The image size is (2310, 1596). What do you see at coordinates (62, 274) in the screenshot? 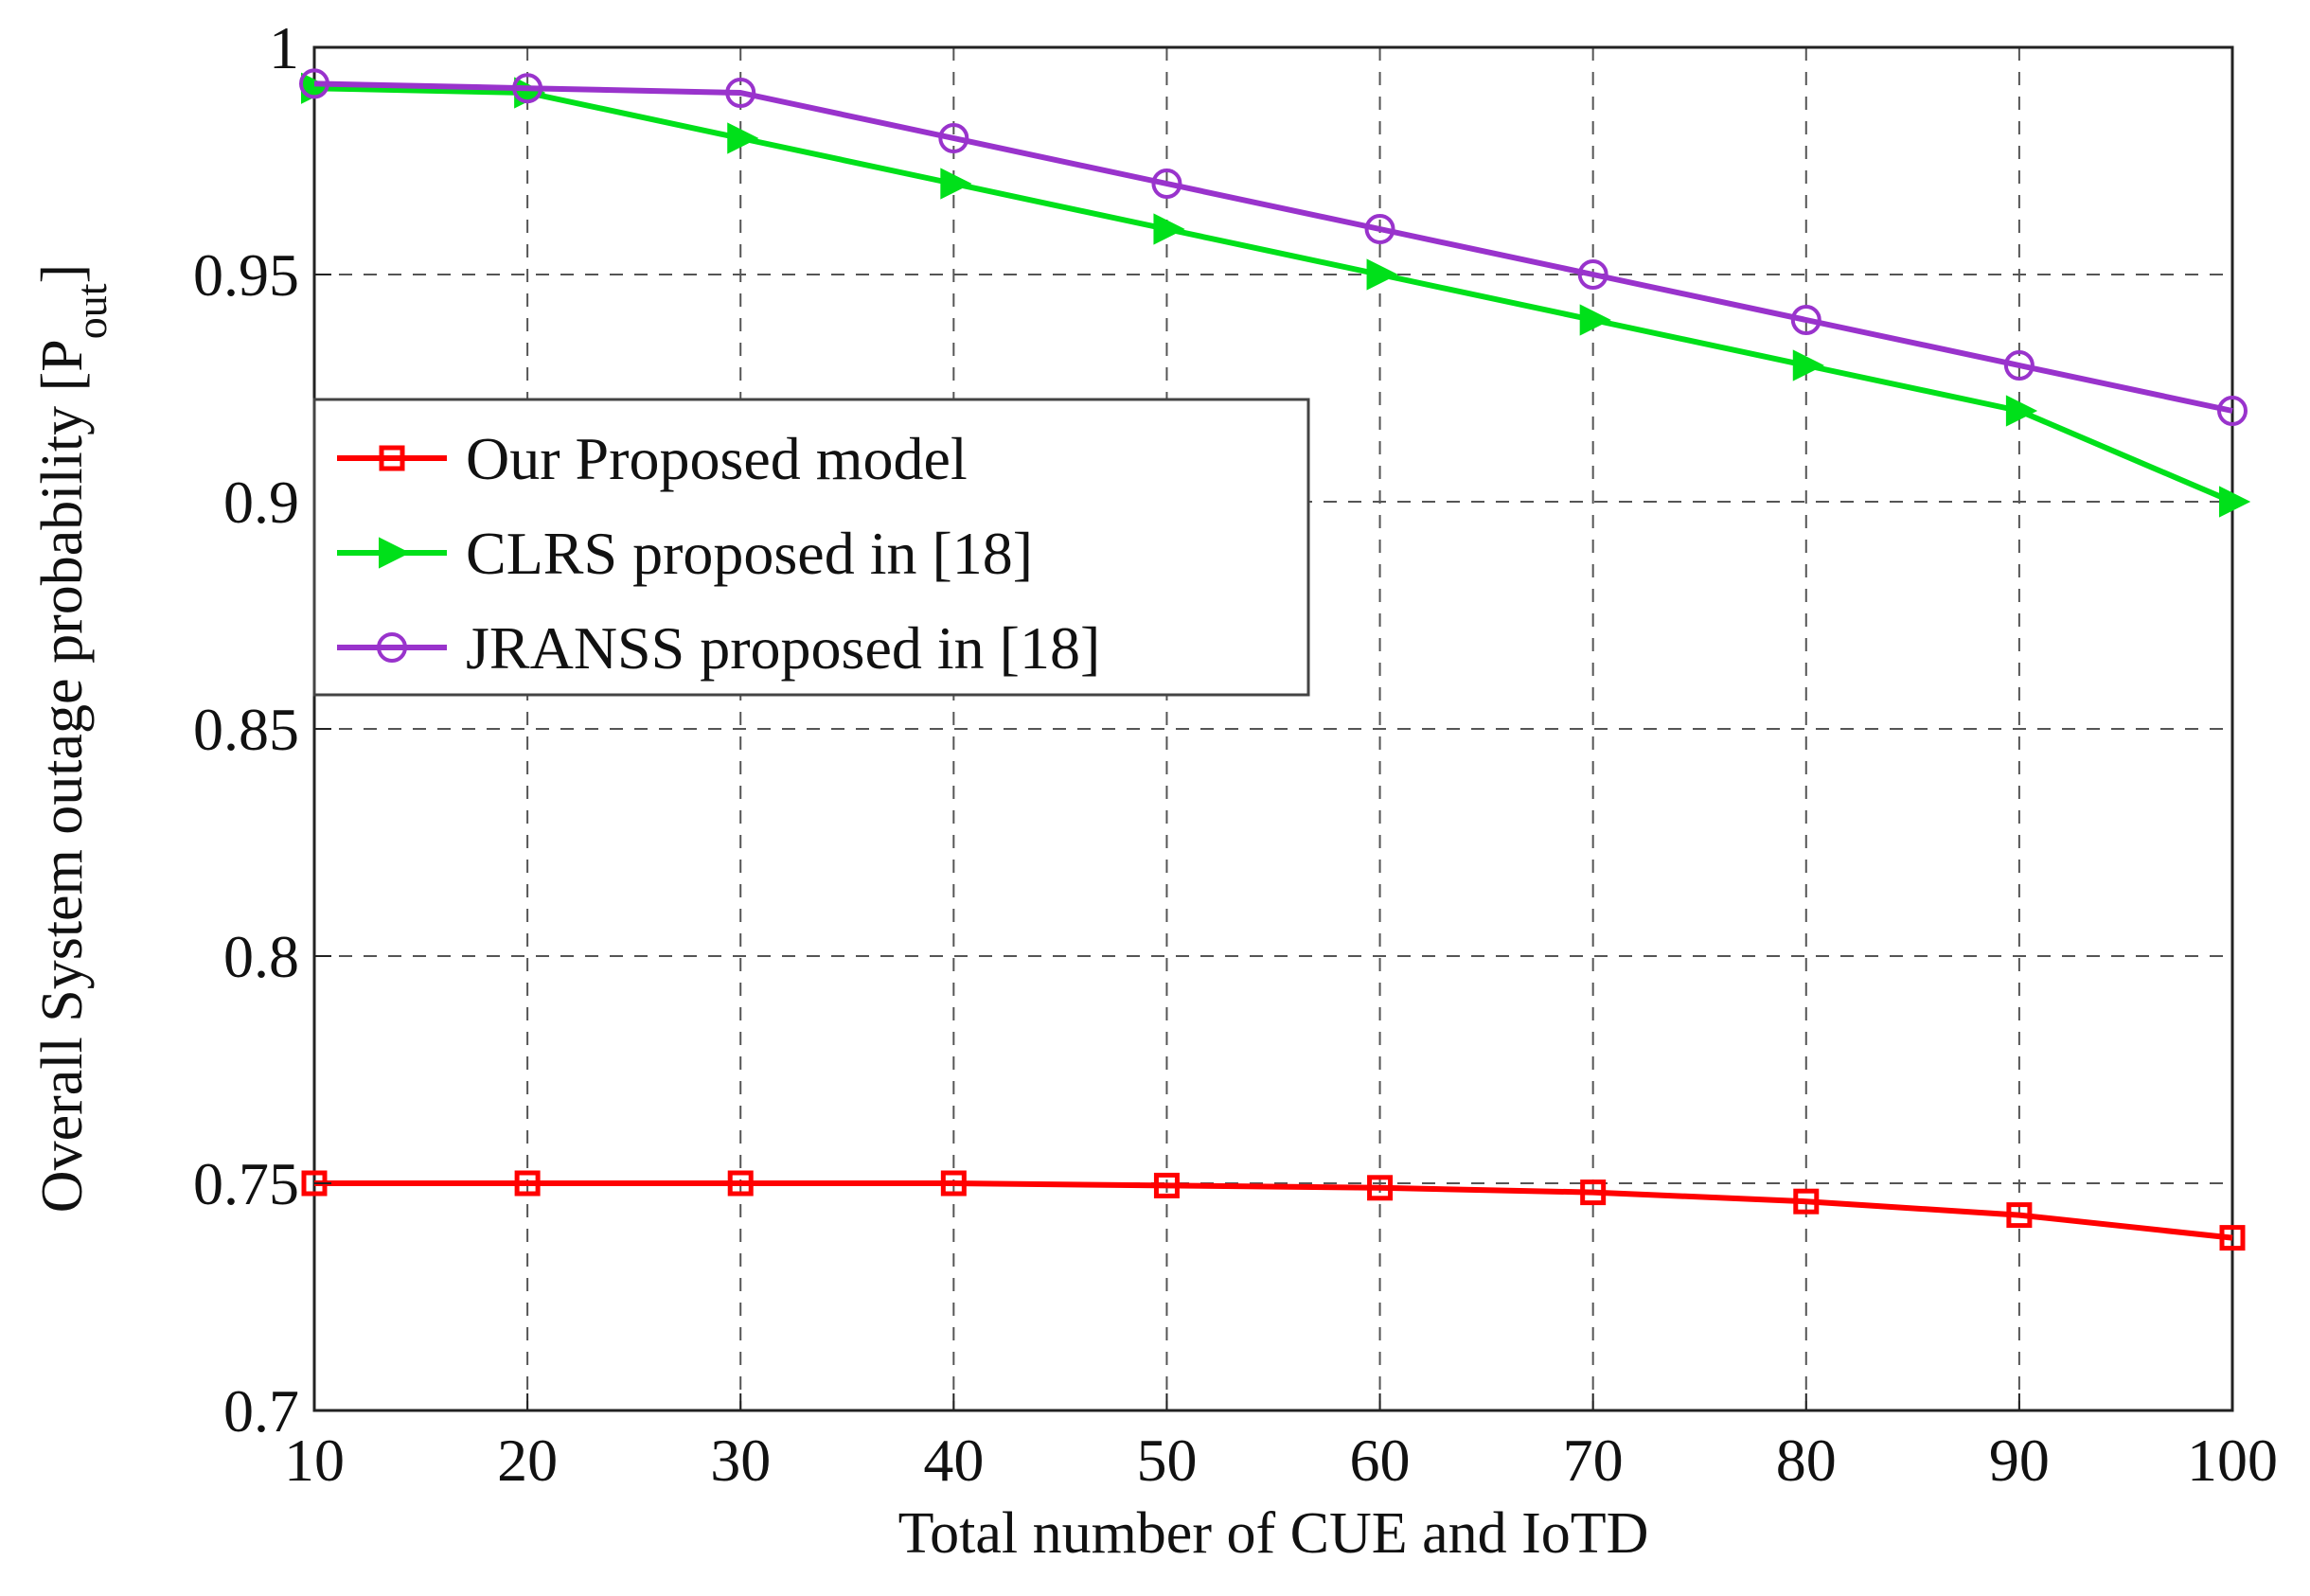
I see `y-axis-label-close: ]` at bounding box center [62, 274].